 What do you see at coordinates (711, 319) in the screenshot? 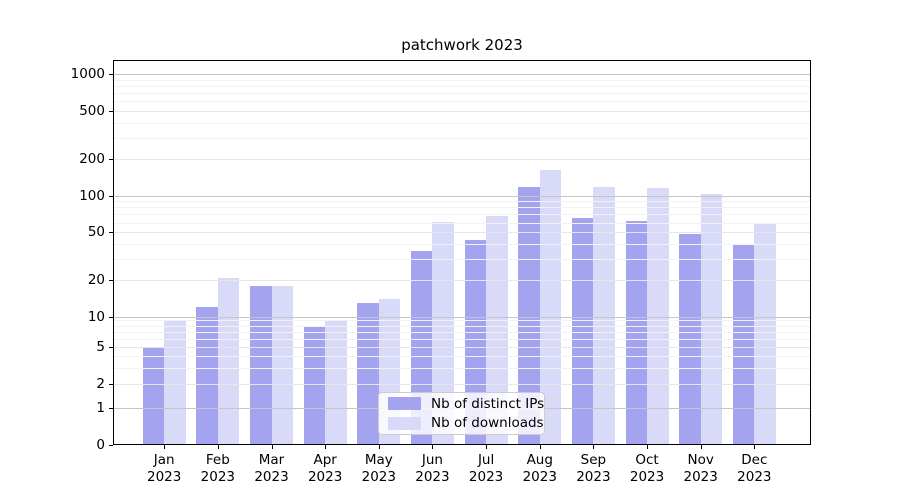
I see `bar-nov-nb-of-downloads` at bounding box center [711, 319].